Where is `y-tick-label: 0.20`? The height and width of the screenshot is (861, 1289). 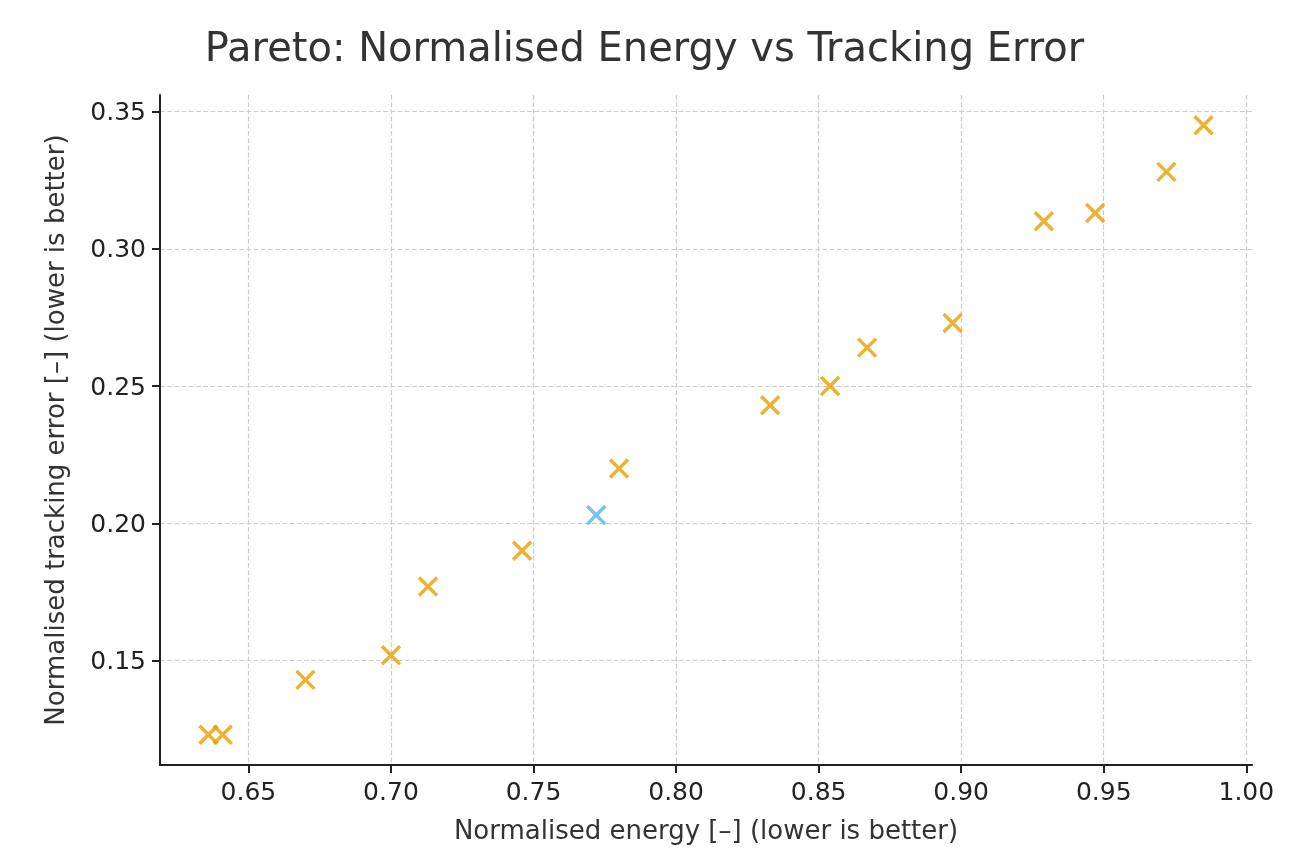 y-tick-label: 0.20 is located at coordinates (118, 523).